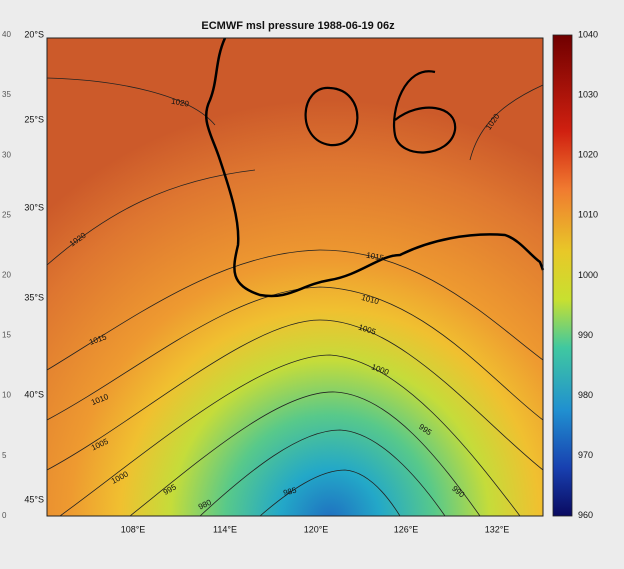 The width and height of the screenshot is (624, 569). I want to click on colorbar-label: 1030, so click(588, 94).